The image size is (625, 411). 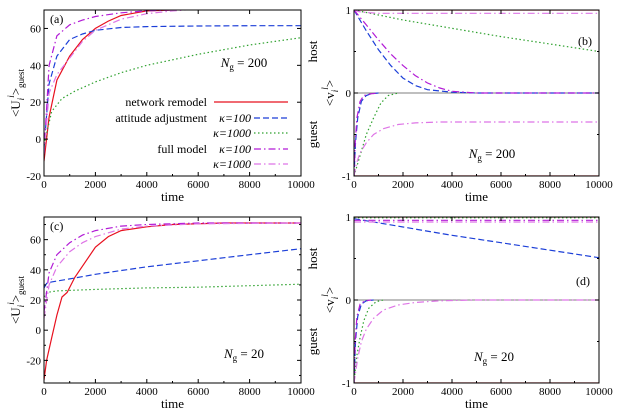 I want to click on panel-tag: (d), so click(x=583, y=281).